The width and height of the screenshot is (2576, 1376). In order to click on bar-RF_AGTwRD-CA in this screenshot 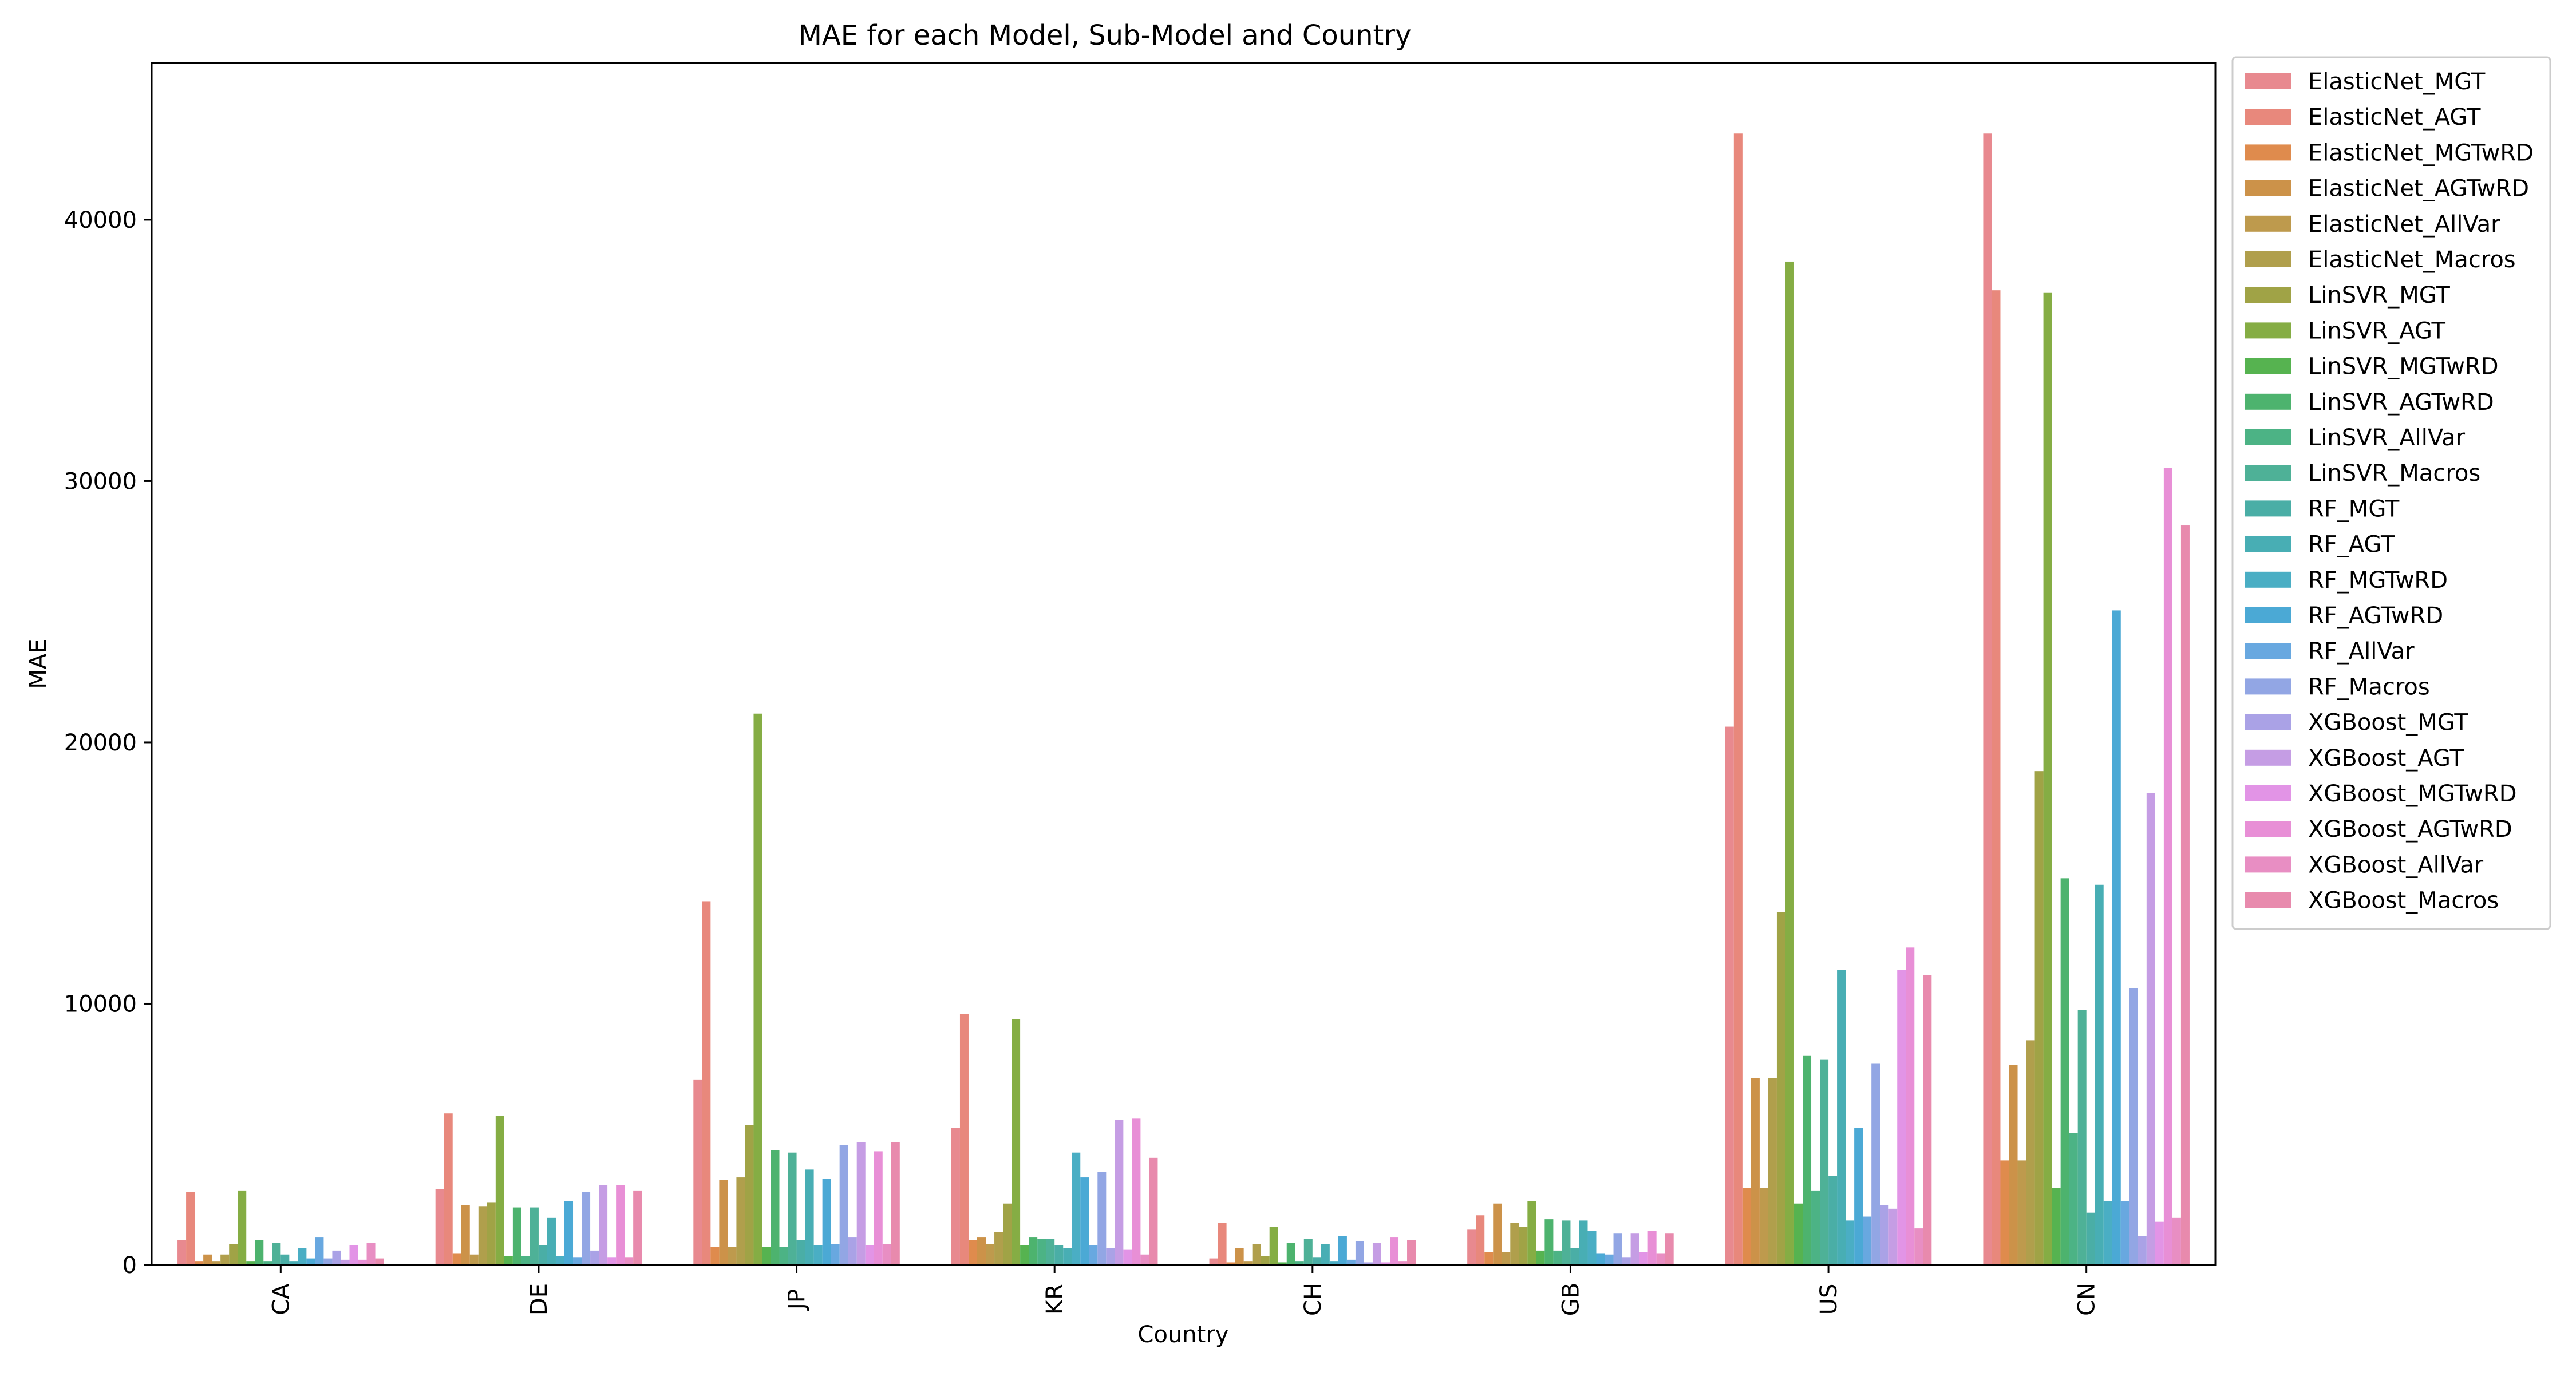, I will do `click(310, 1262)`.